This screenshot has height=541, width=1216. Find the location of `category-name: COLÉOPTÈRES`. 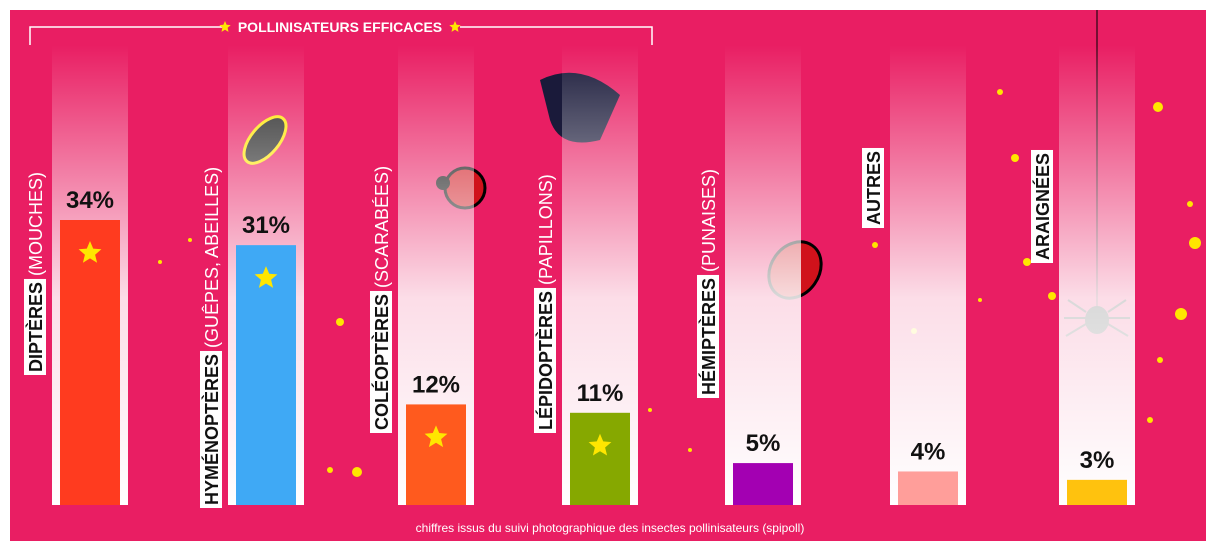

category-name: COLÉOPTÈRES is located at coordinates (381, 362).